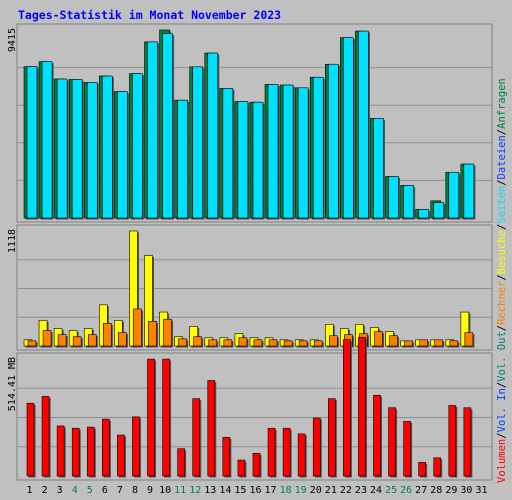 This screenshot has width=512, height=500. What do you see at coordinates (165, 490) in the screenshot?
I see `day-label-10: 10` at bounding box center [165, 490].